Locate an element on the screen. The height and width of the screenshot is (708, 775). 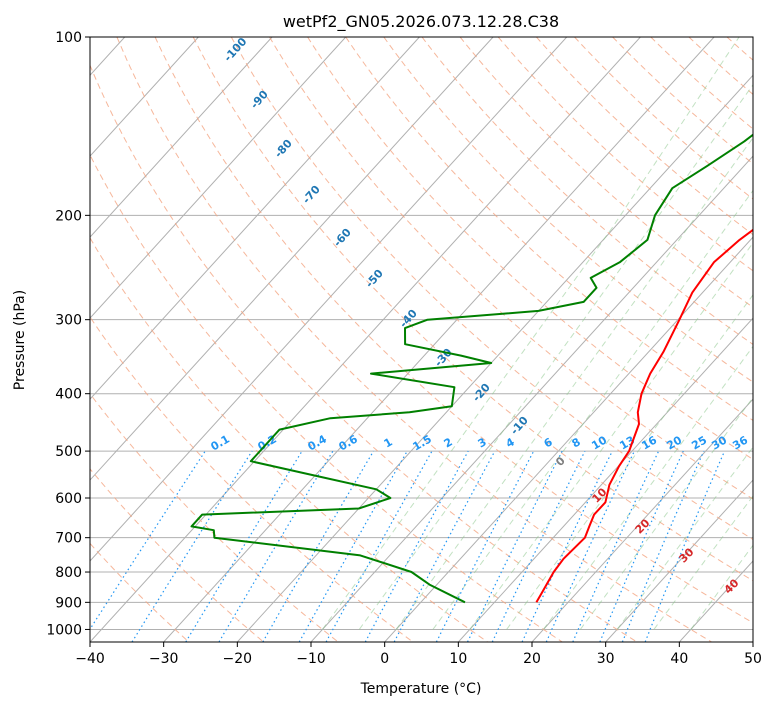
y-tick-label: 400 is located at coordinates (68, 395).